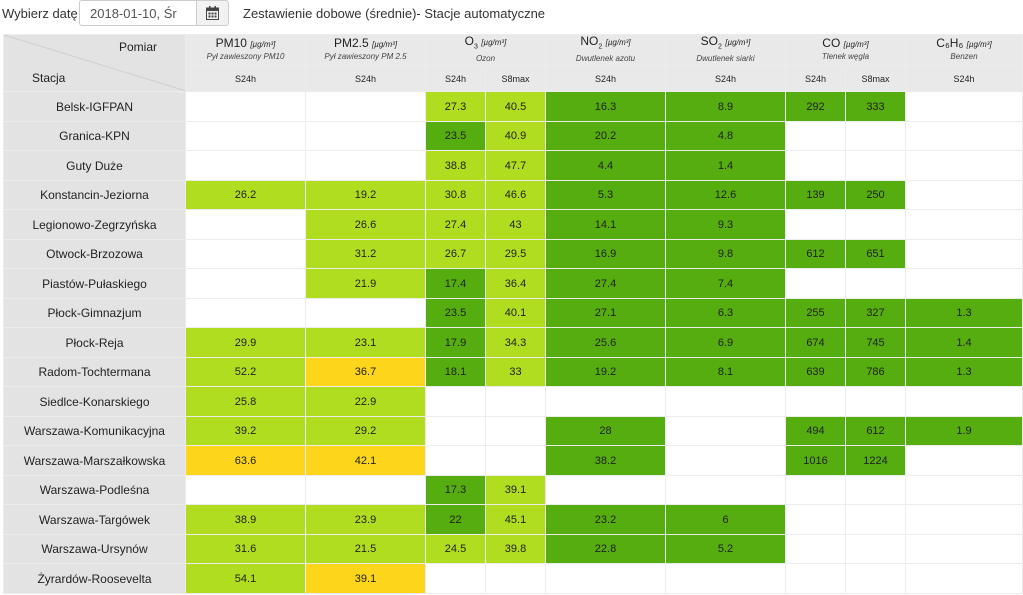 This screenshot has width=1023, height=595. I want to click on table-row: Legionowo-Zegrzyńska 26.6 27.4 43 14.1 9.3, so click(513, 224).